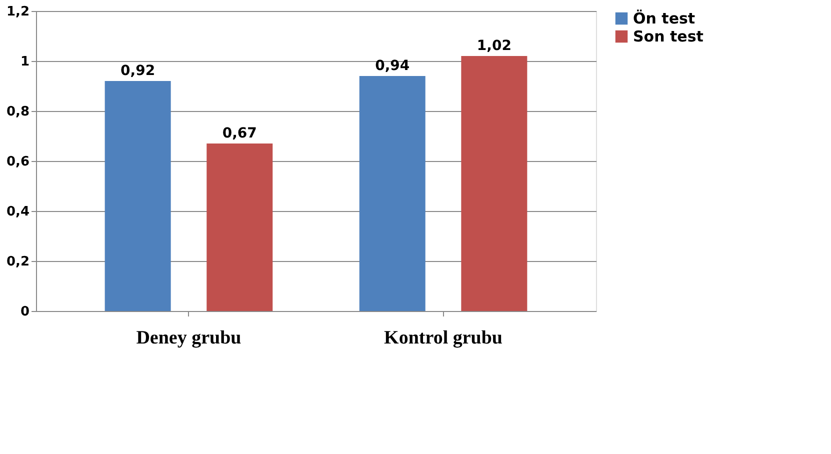  What do you see at coordinates (189, 338) in the screenshot?
I see `x-tick-label: Deney grubu` at bounding box center [189, 338].